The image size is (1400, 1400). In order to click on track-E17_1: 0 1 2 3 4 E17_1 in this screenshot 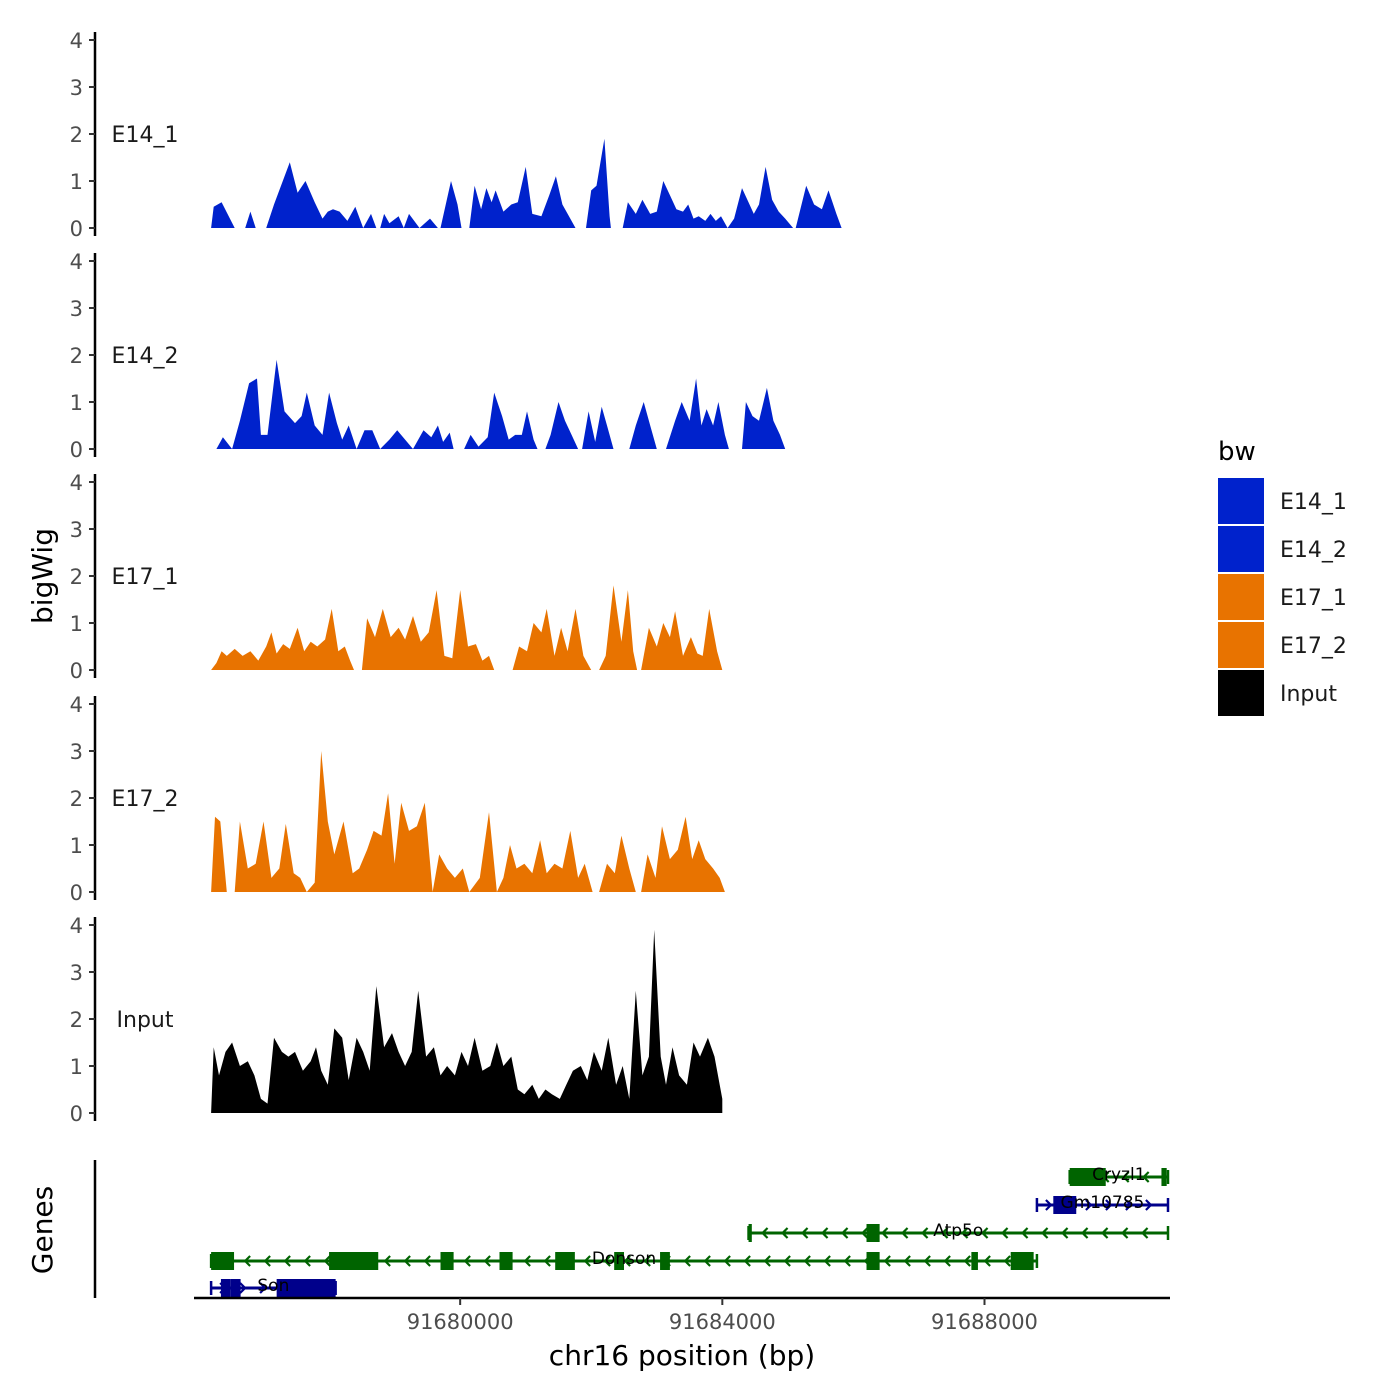, I will do `click(396, 577)`.